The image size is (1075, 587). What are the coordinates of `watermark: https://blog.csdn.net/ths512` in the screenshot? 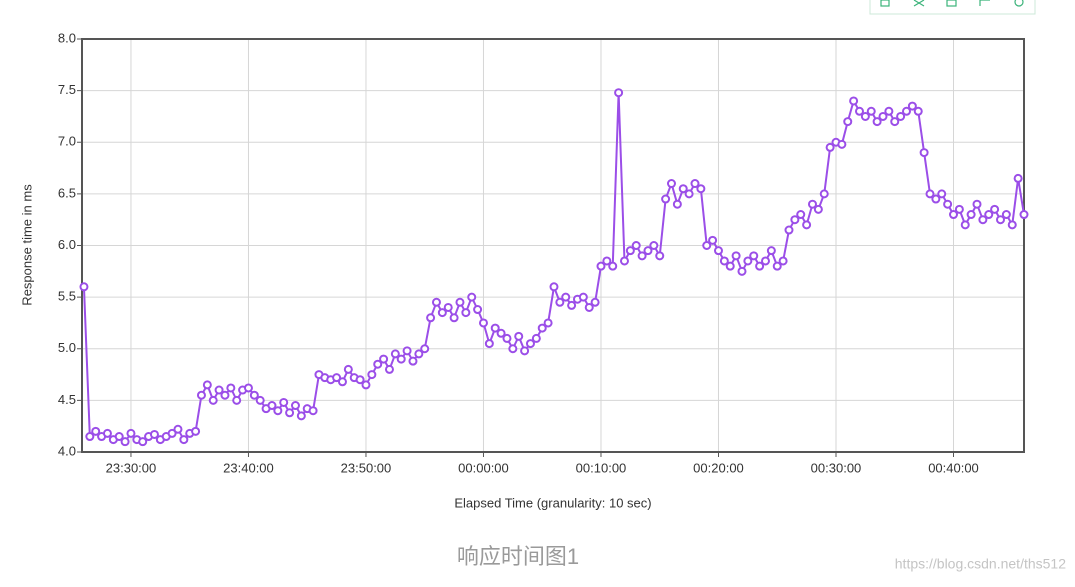 It's located at (980, 564).